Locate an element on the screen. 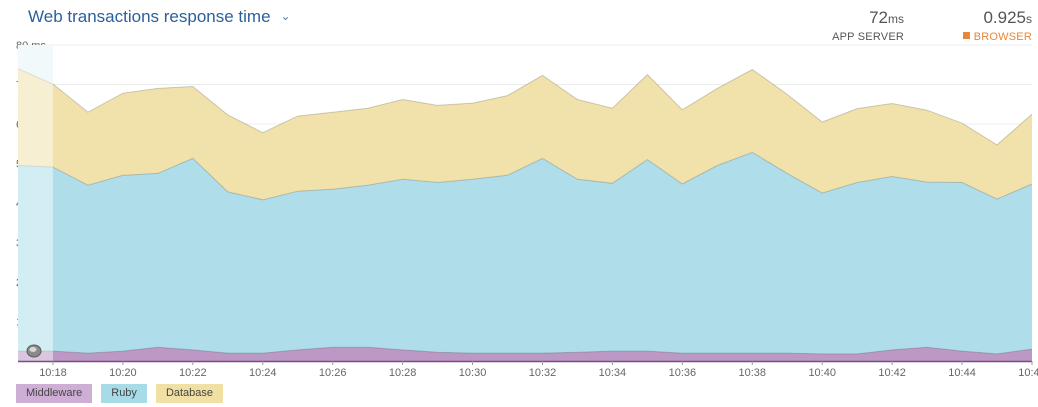 The width and height of the screenshot is (1038, 407). x-tick-label: 10:28 is located at coordinates (403, 373).